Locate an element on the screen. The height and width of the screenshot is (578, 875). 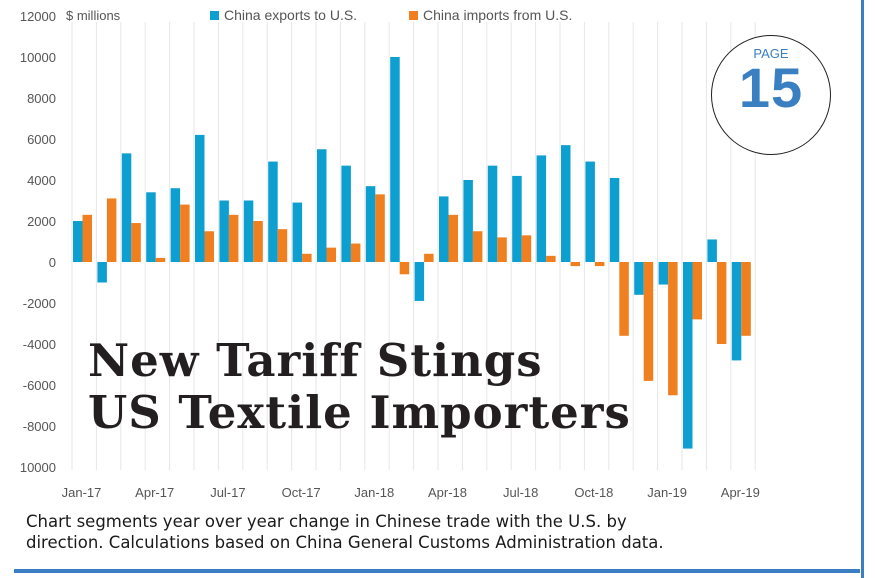
legend-label-exports: China exports to U.S. is located at coordinates (290, 15).